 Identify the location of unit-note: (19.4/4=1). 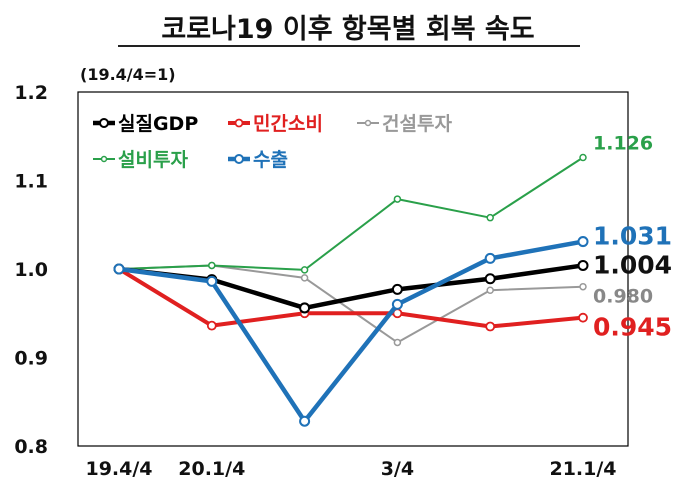
(128, 74).